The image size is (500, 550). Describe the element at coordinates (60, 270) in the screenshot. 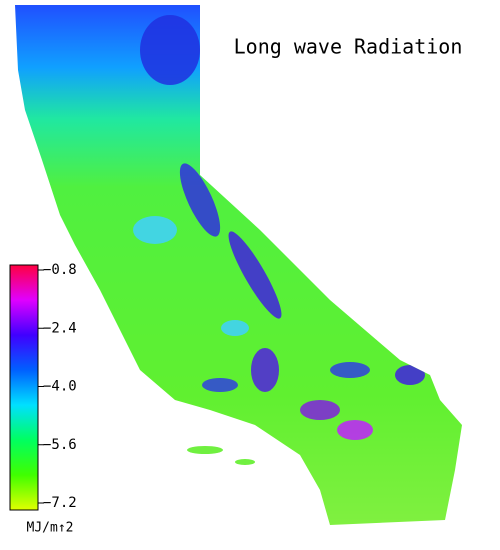

I see `colorbar-tick-label: −0.8` at that location.